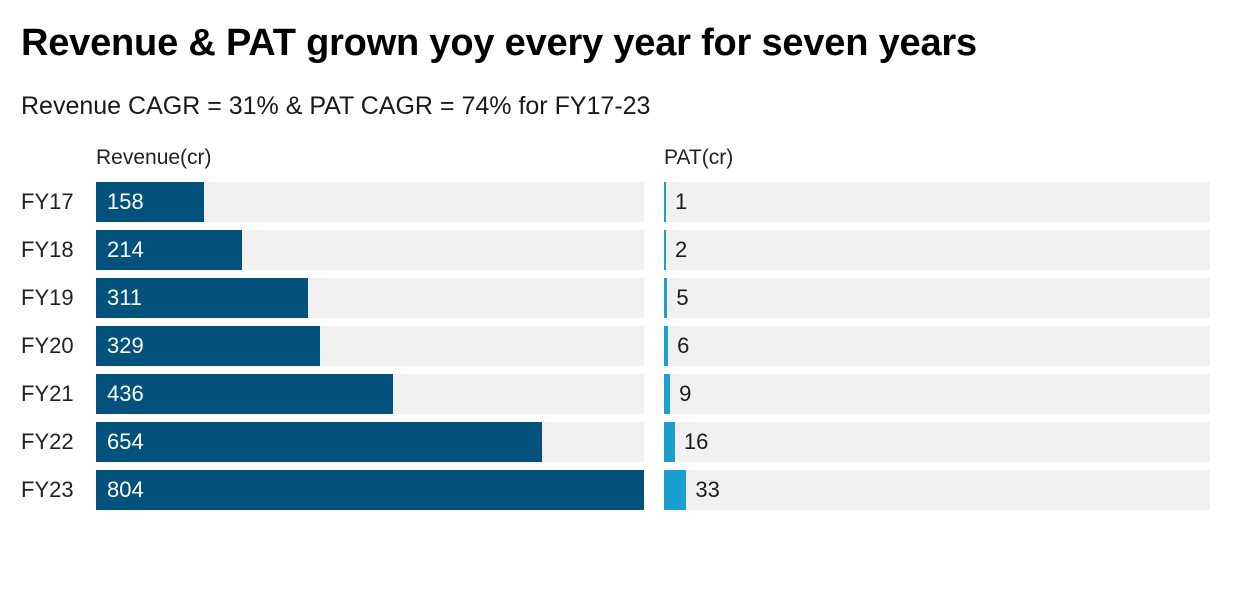 The width and height of the screenshot is (1240, 596). Describe the element at coordinates (937, 298) in the screenshot. I see `pat-bar-track: 5` at that location.